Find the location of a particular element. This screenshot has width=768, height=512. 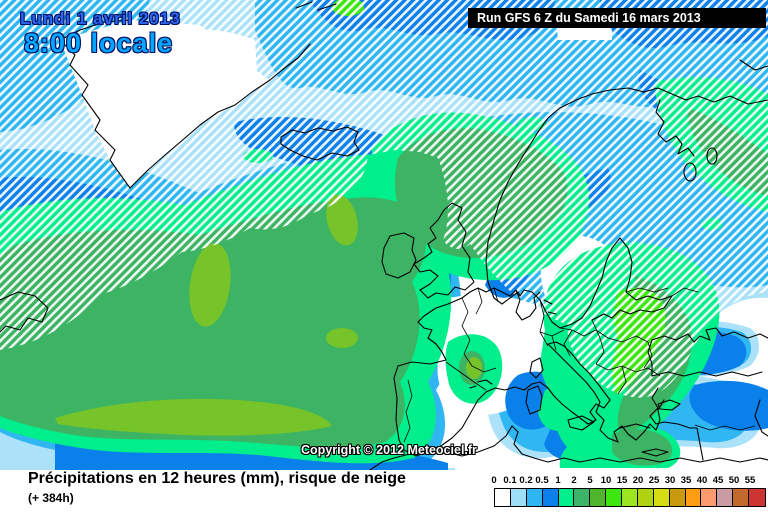

legend-value: 20 is located at coordinates (638, 480).